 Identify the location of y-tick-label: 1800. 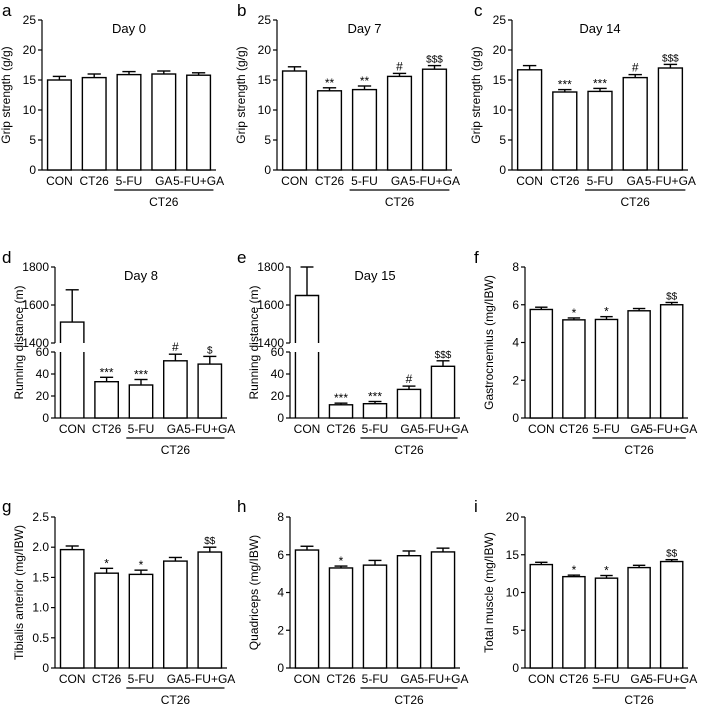
(35, 267).